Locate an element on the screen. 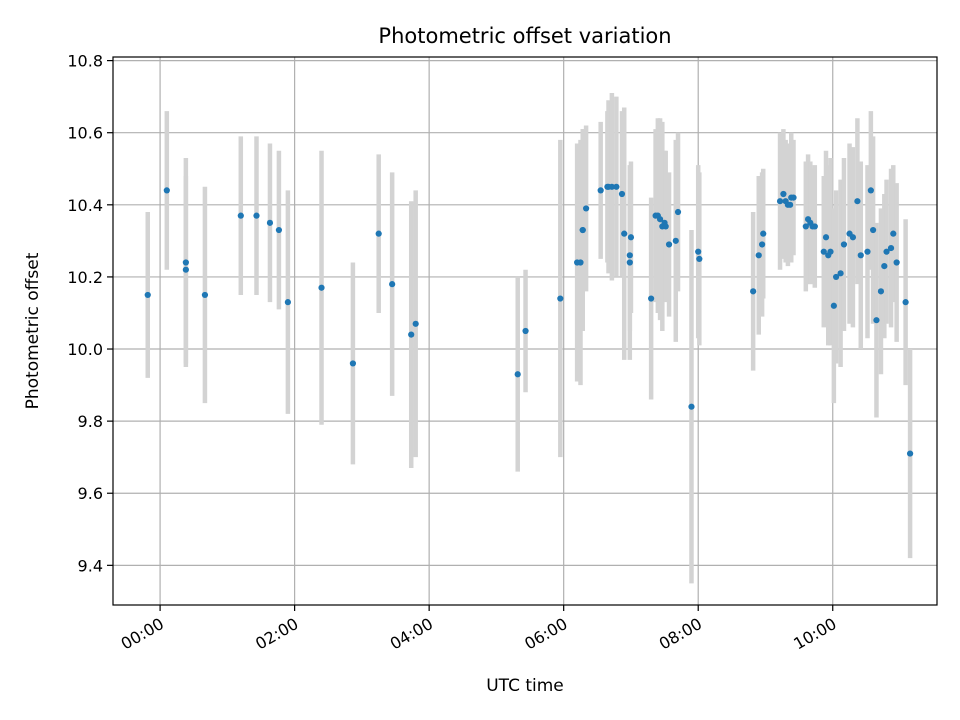  y-axis-ticks: 9.4 9.6 9.8 10.0 10.2 10.4 10.6 10.8 is located at coordinates (90, 313).